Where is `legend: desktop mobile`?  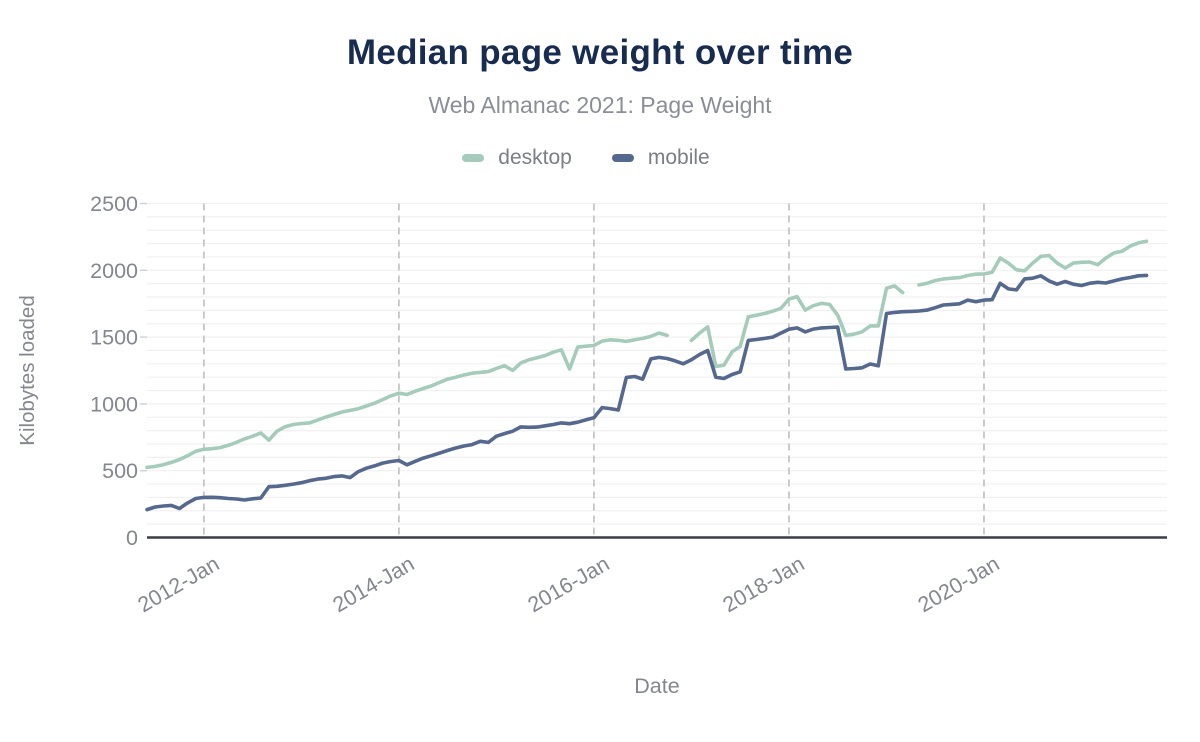 legend: desktop mobile is located at coordinates (593, 158).